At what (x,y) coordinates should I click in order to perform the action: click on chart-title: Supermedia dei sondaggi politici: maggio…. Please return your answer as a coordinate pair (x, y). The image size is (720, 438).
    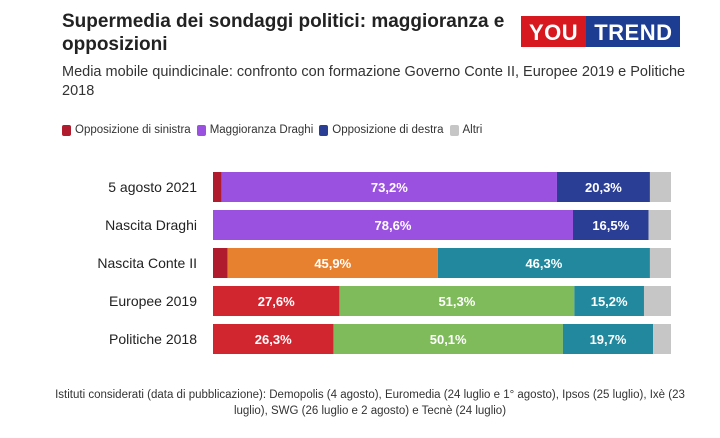
    Looking at the image, I should click on (283, 33).